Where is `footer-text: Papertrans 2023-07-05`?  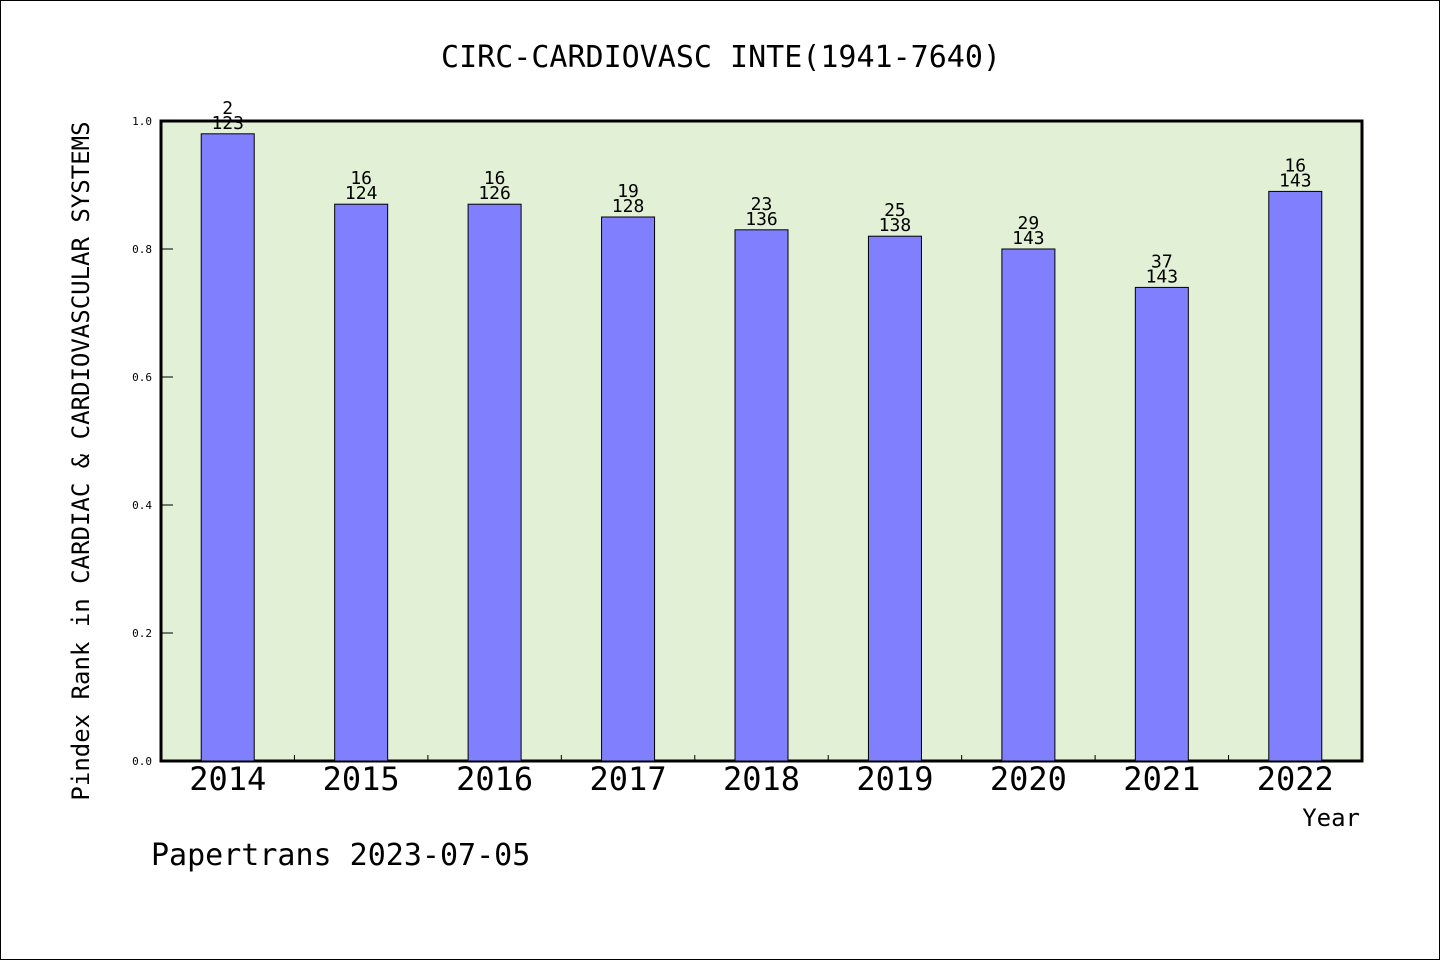 footer-text: Papertrans 2023-07-05 is located at coordinates (340, 855).